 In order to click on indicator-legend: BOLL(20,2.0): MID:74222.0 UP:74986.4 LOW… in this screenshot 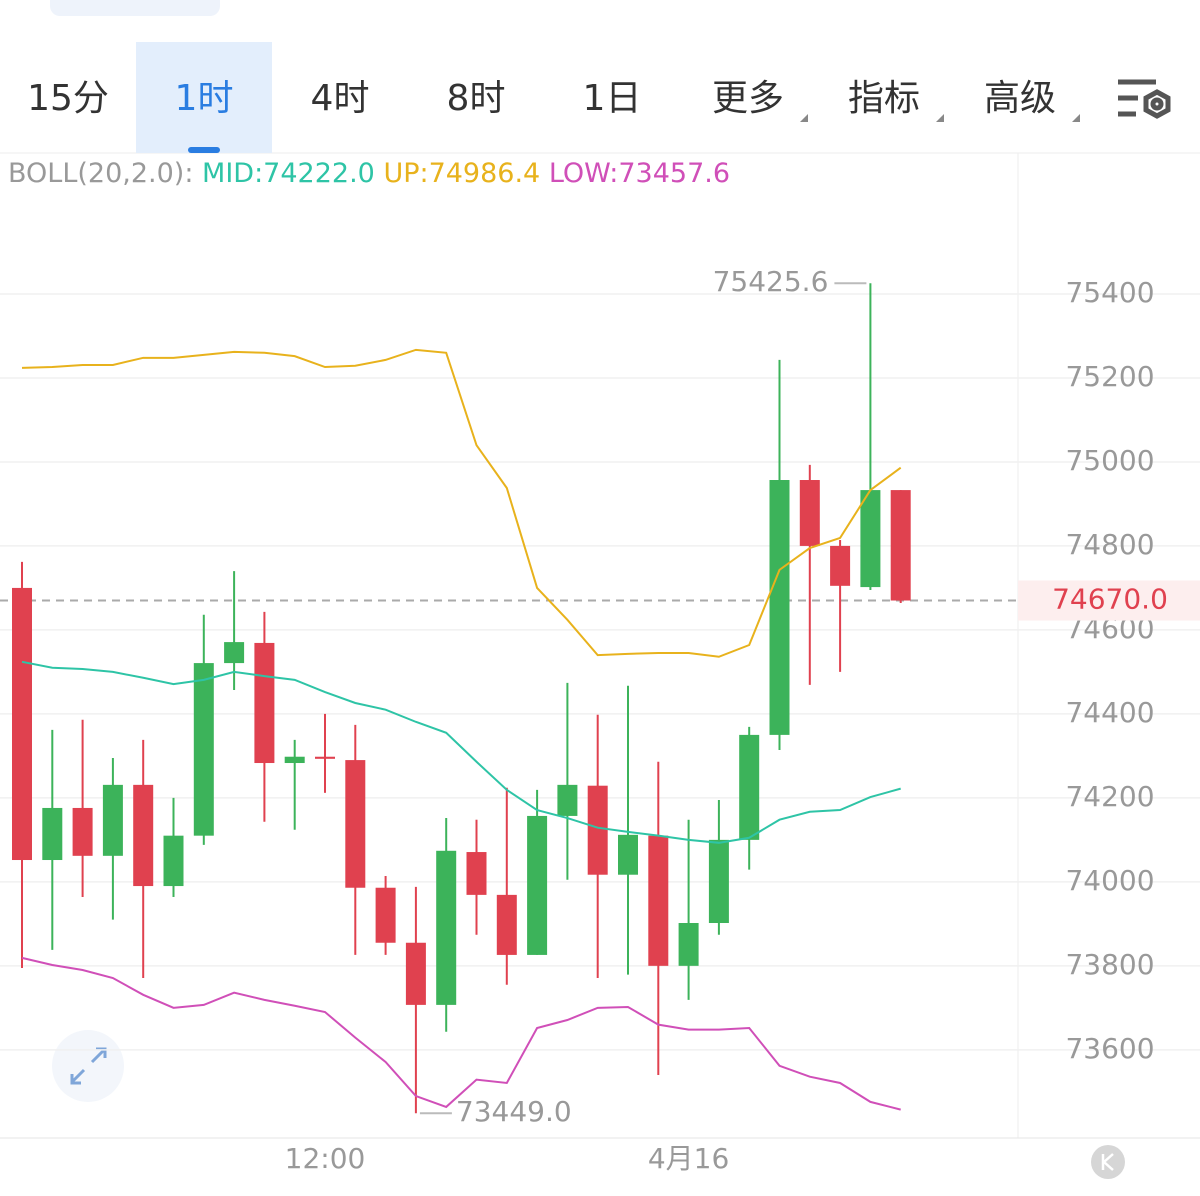, I will do `click(369, 173)`.